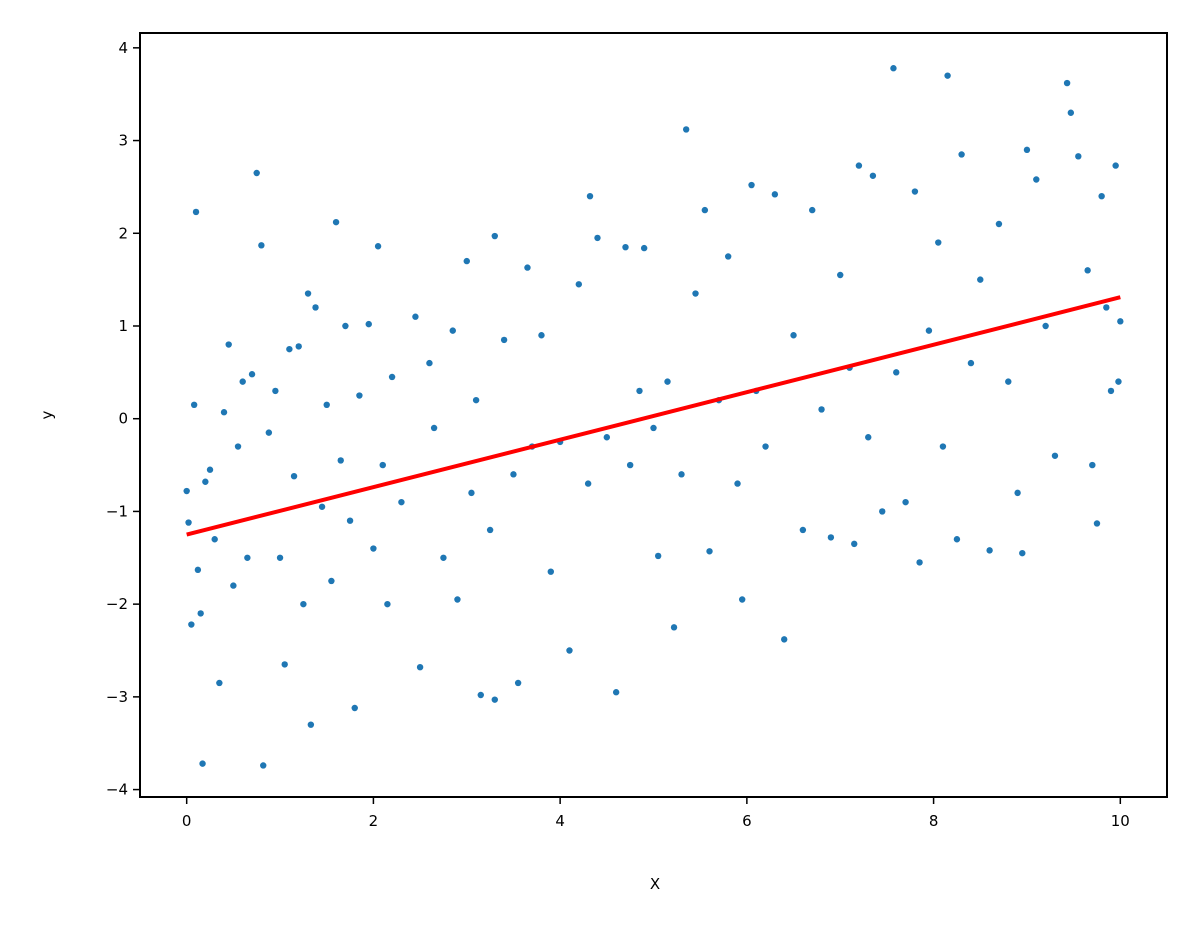 The width and height of the screenshot is (1200, 928). What do you see at coordinates (560, 821) in the screenshot?
I see `x-tick-label: 4` at bounding box center [560, 821].